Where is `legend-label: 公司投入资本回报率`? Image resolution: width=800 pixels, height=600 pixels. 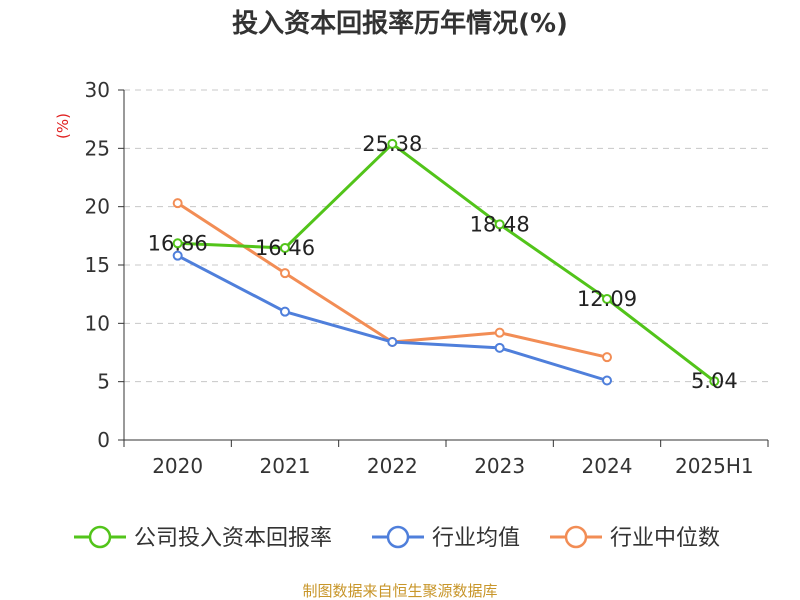
legend-label: 公司投入资本回报率 is located at coordinates (233, 538).